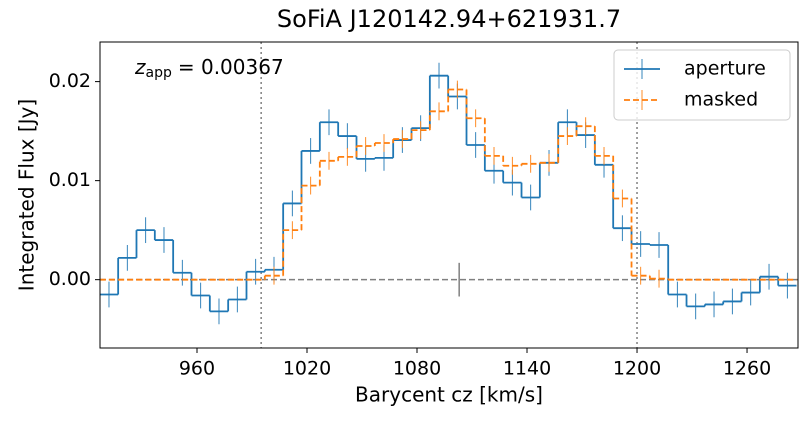 This screenshot has width=808, height=423. I want to click on y-axis-label: Integrated Flux [Jy], so click(27, 195).